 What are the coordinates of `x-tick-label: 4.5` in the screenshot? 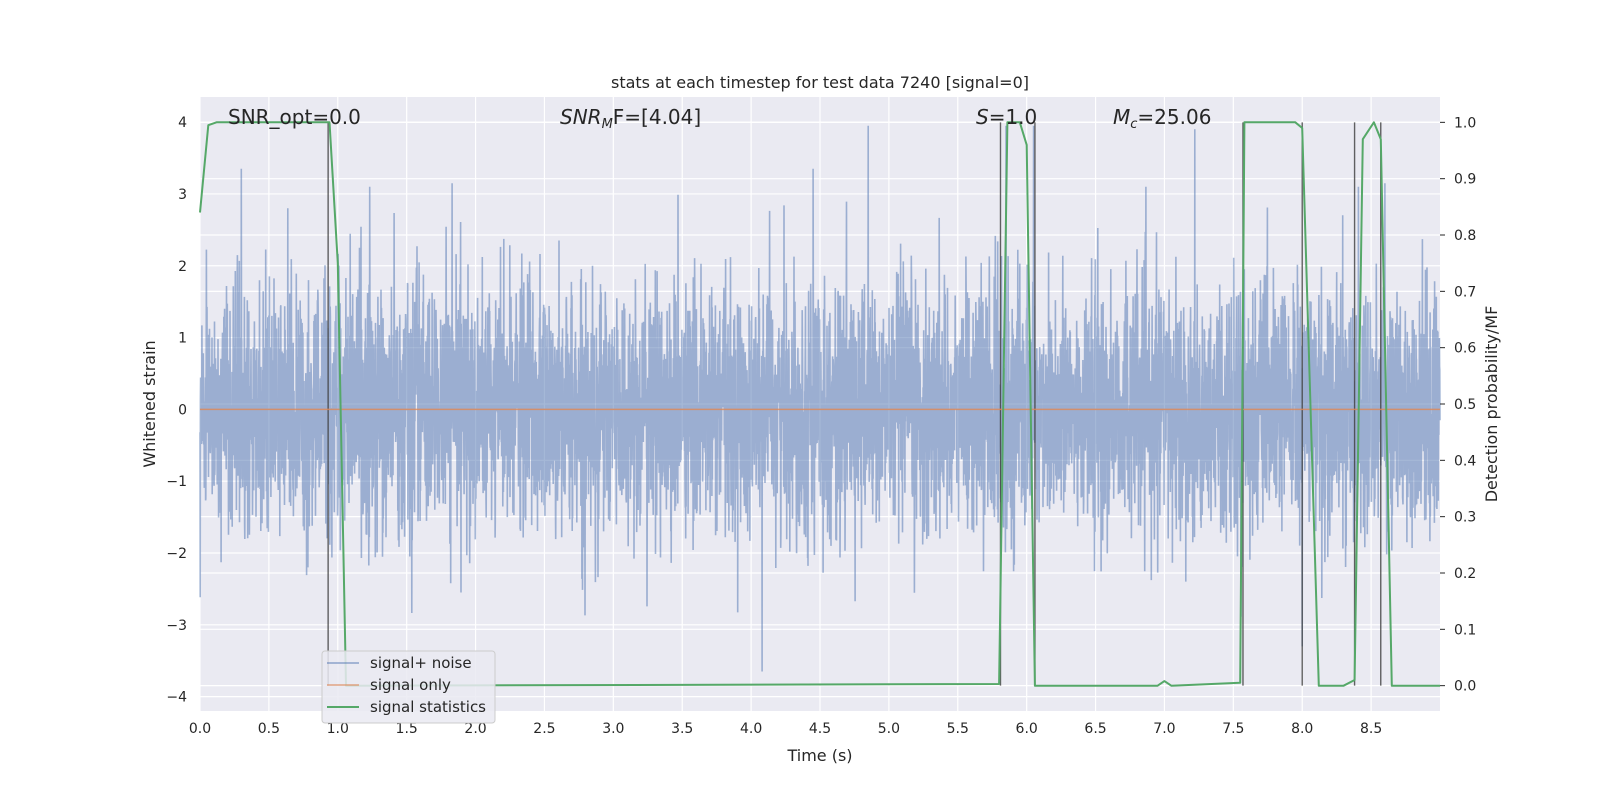 It's located at (820, 729).